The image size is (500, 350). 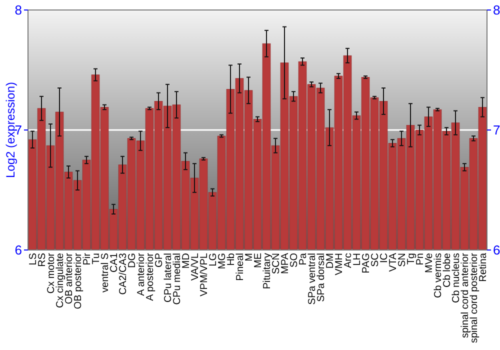 I want to click on x-tick-label: SPa dorsal, so click(x=321, y=277).